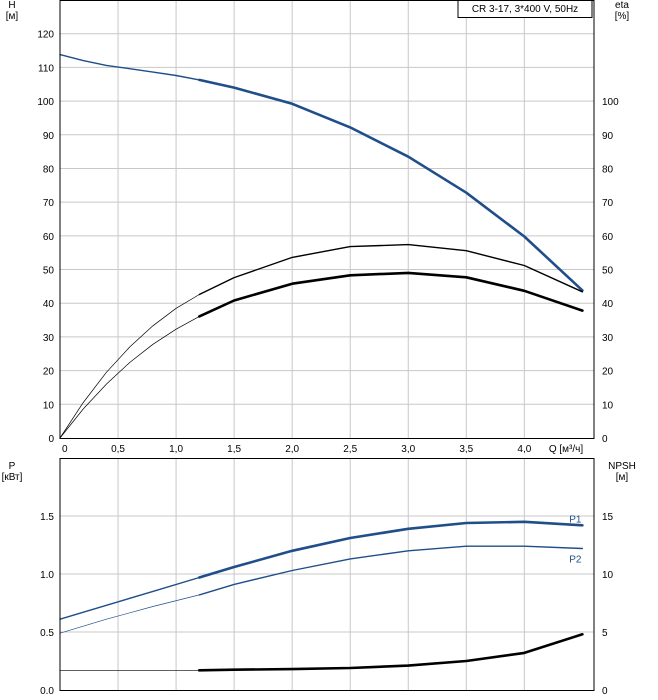  I want to click on y-axis-label: H, so click(11, 5).